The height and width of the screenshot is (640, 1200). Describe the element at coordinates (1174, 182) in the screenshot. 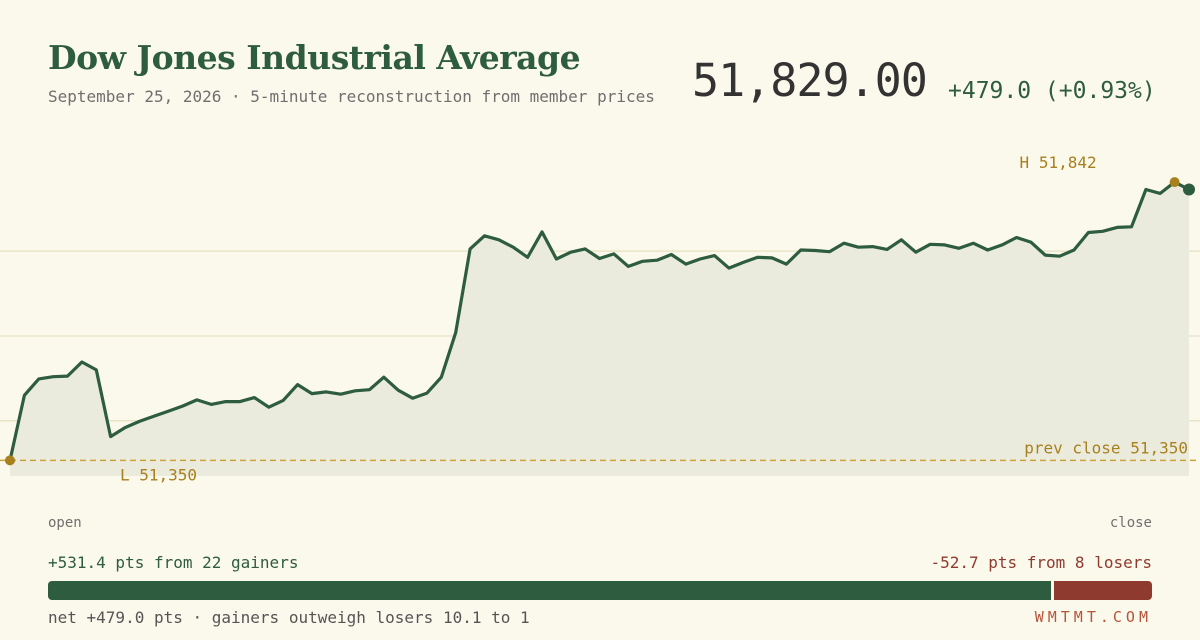

I see `high-marker` at that location.